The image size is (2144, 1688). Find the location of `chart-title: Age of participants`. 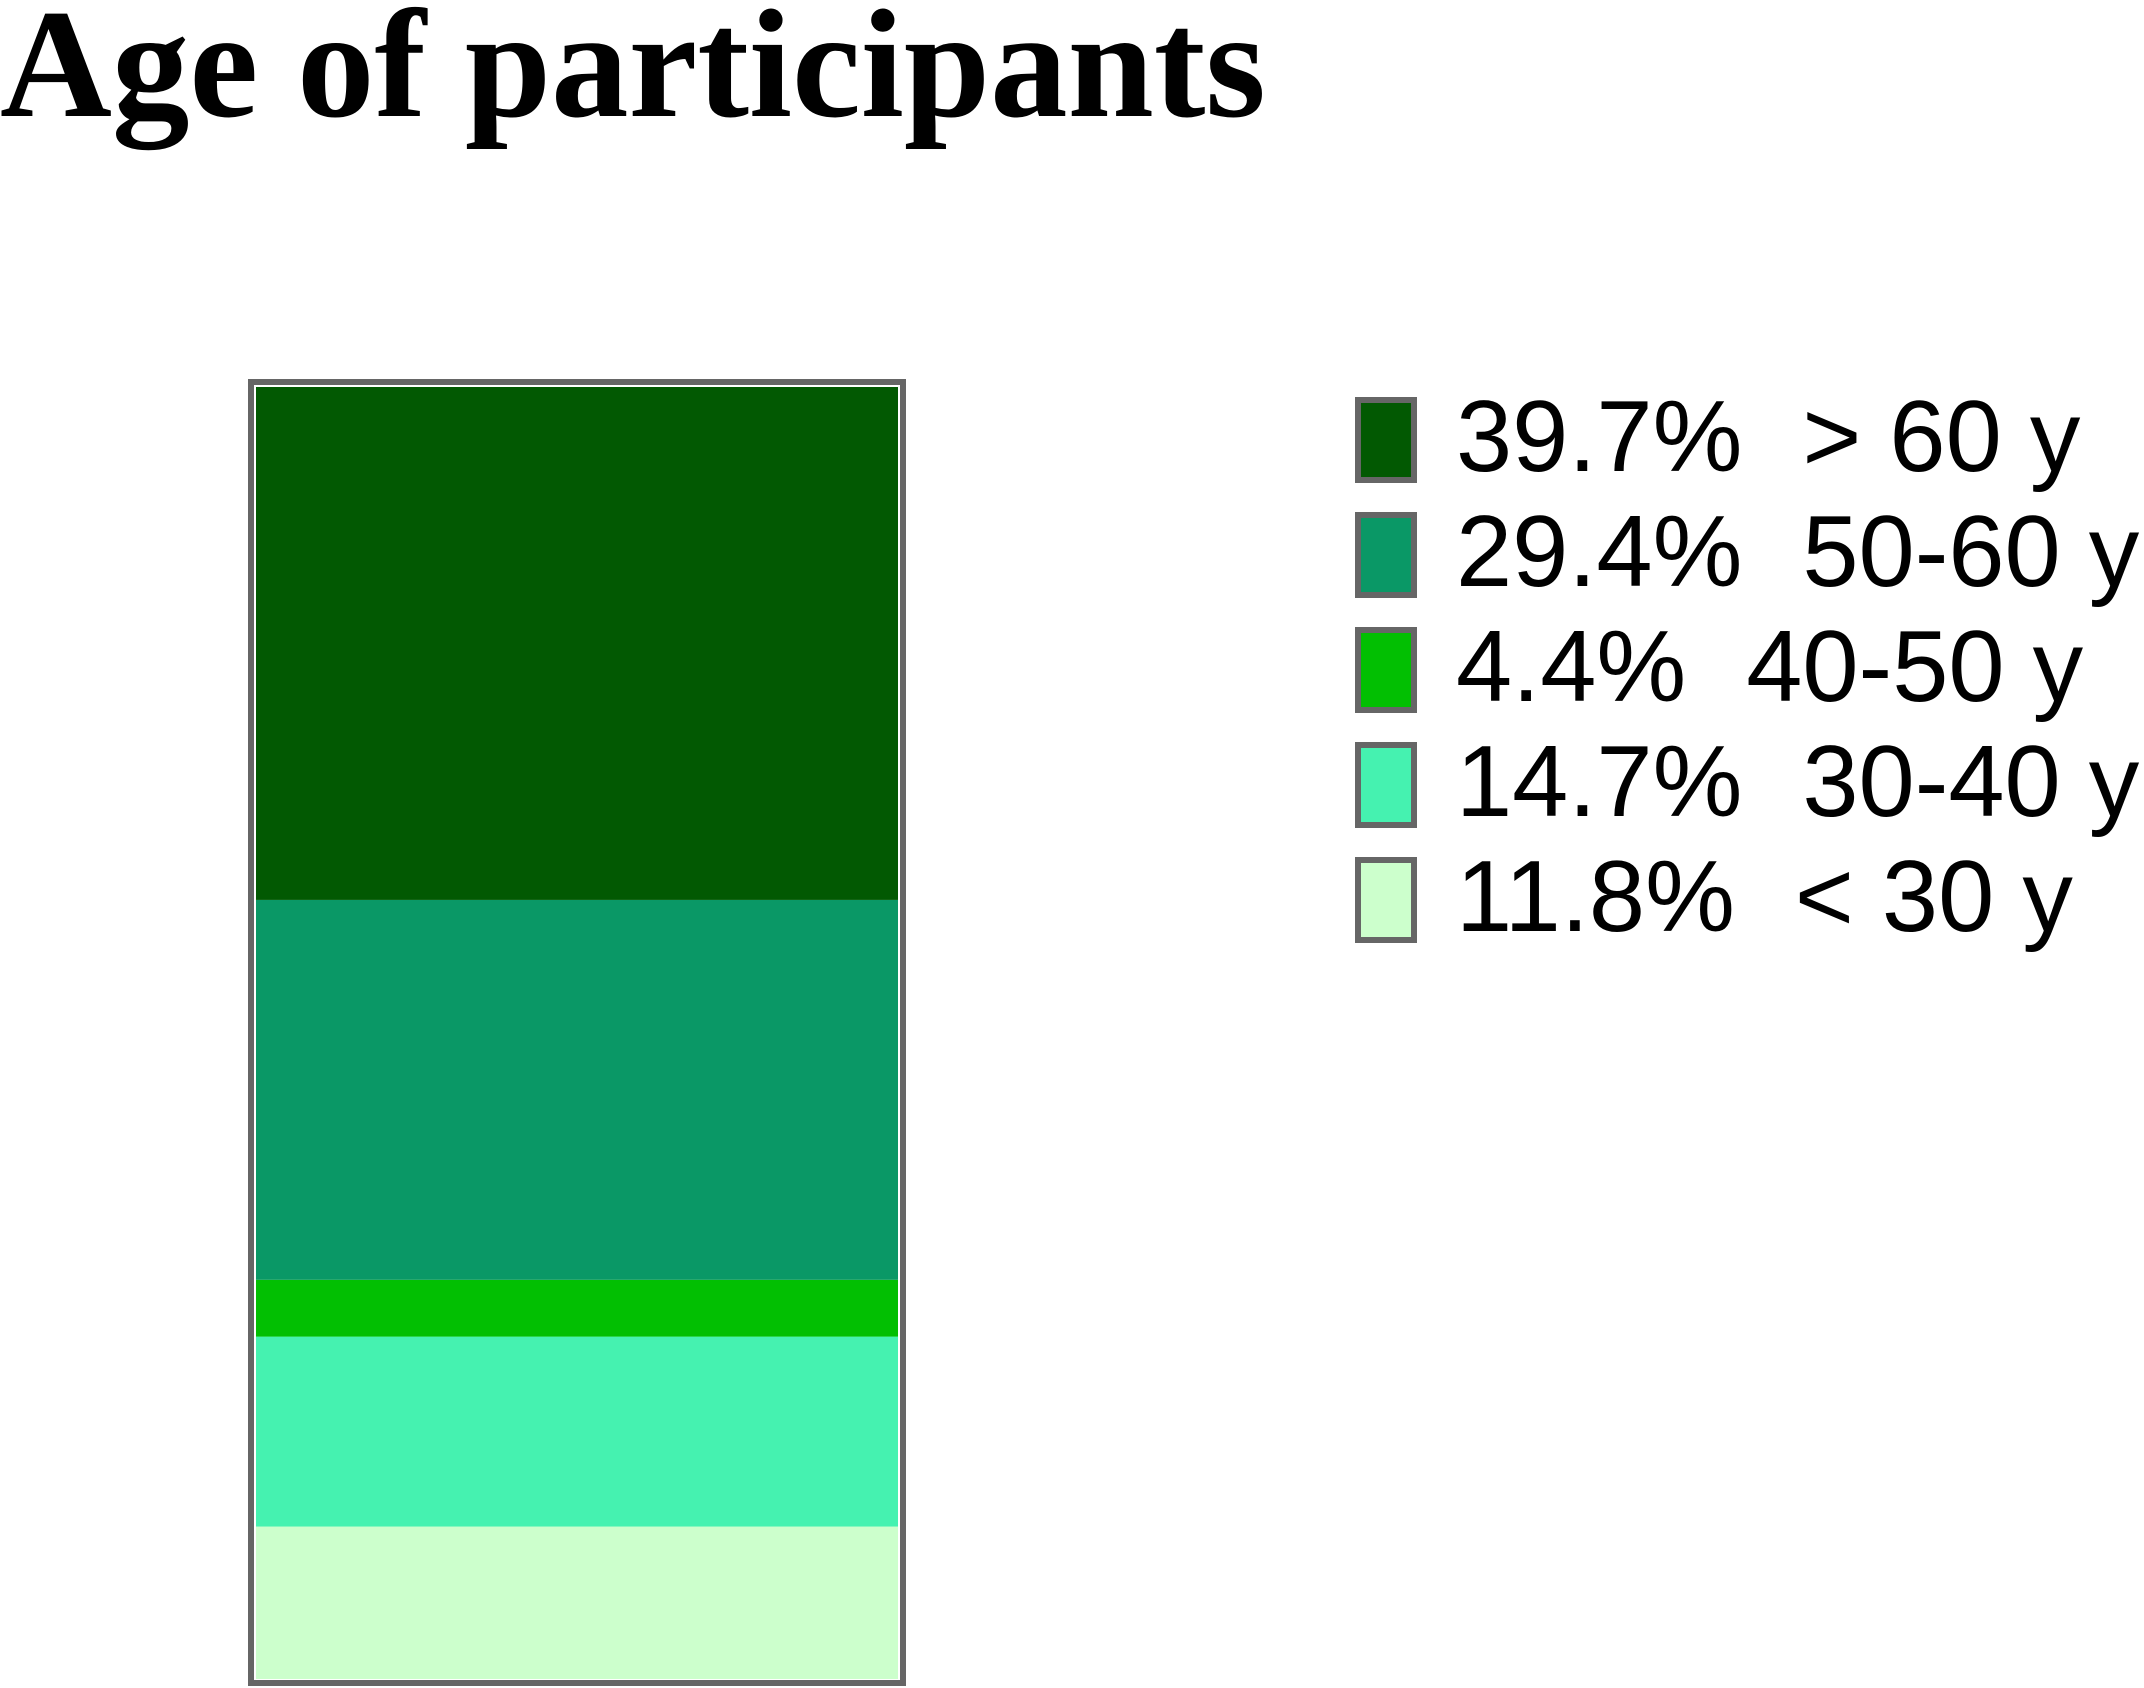

chart-title: Age of participants is located at coordinates (633, 75).